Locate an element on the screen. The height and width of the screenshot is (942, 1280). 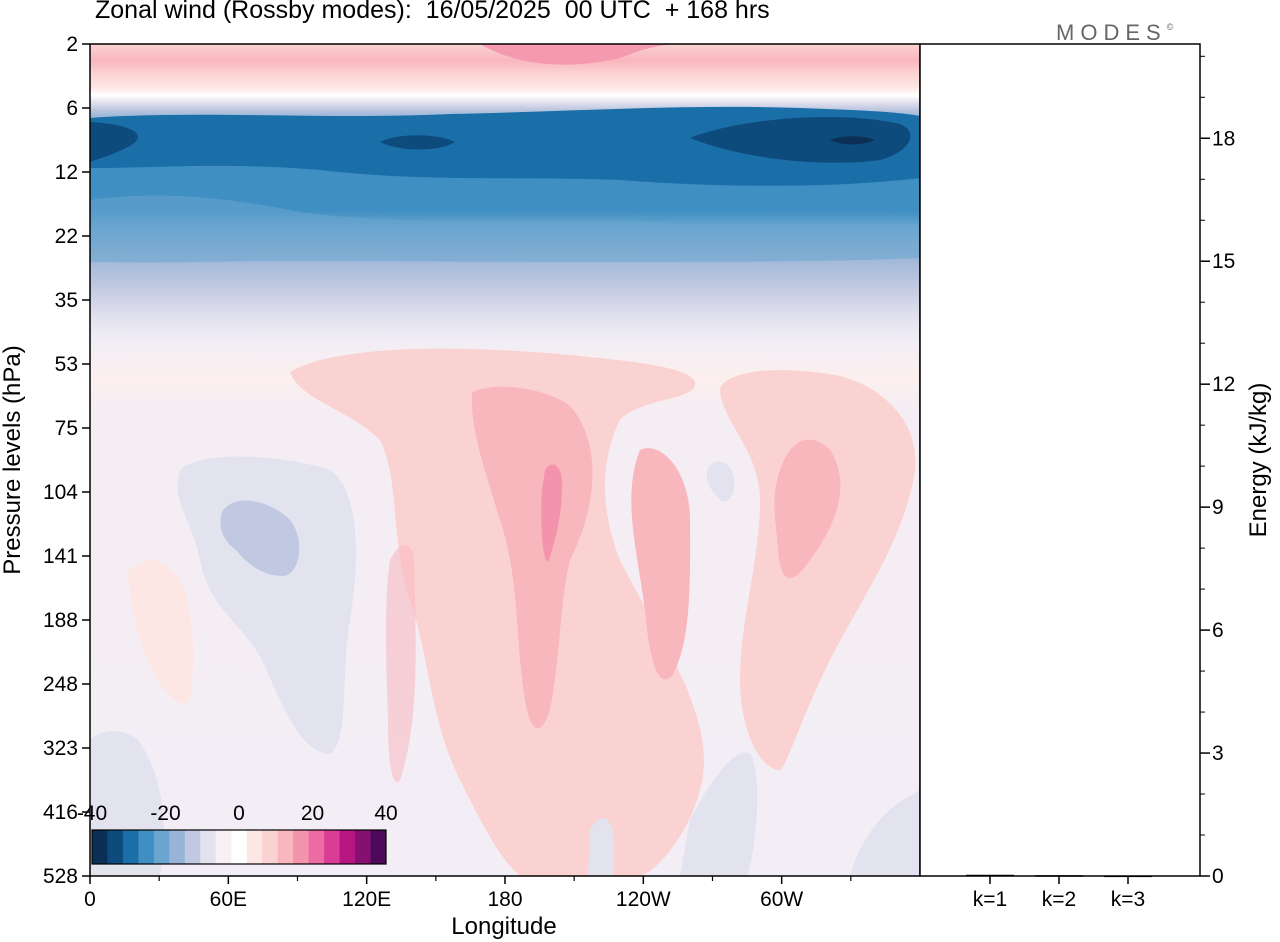
energy-category-label: k=3 is located at coordinates (1128, 899).